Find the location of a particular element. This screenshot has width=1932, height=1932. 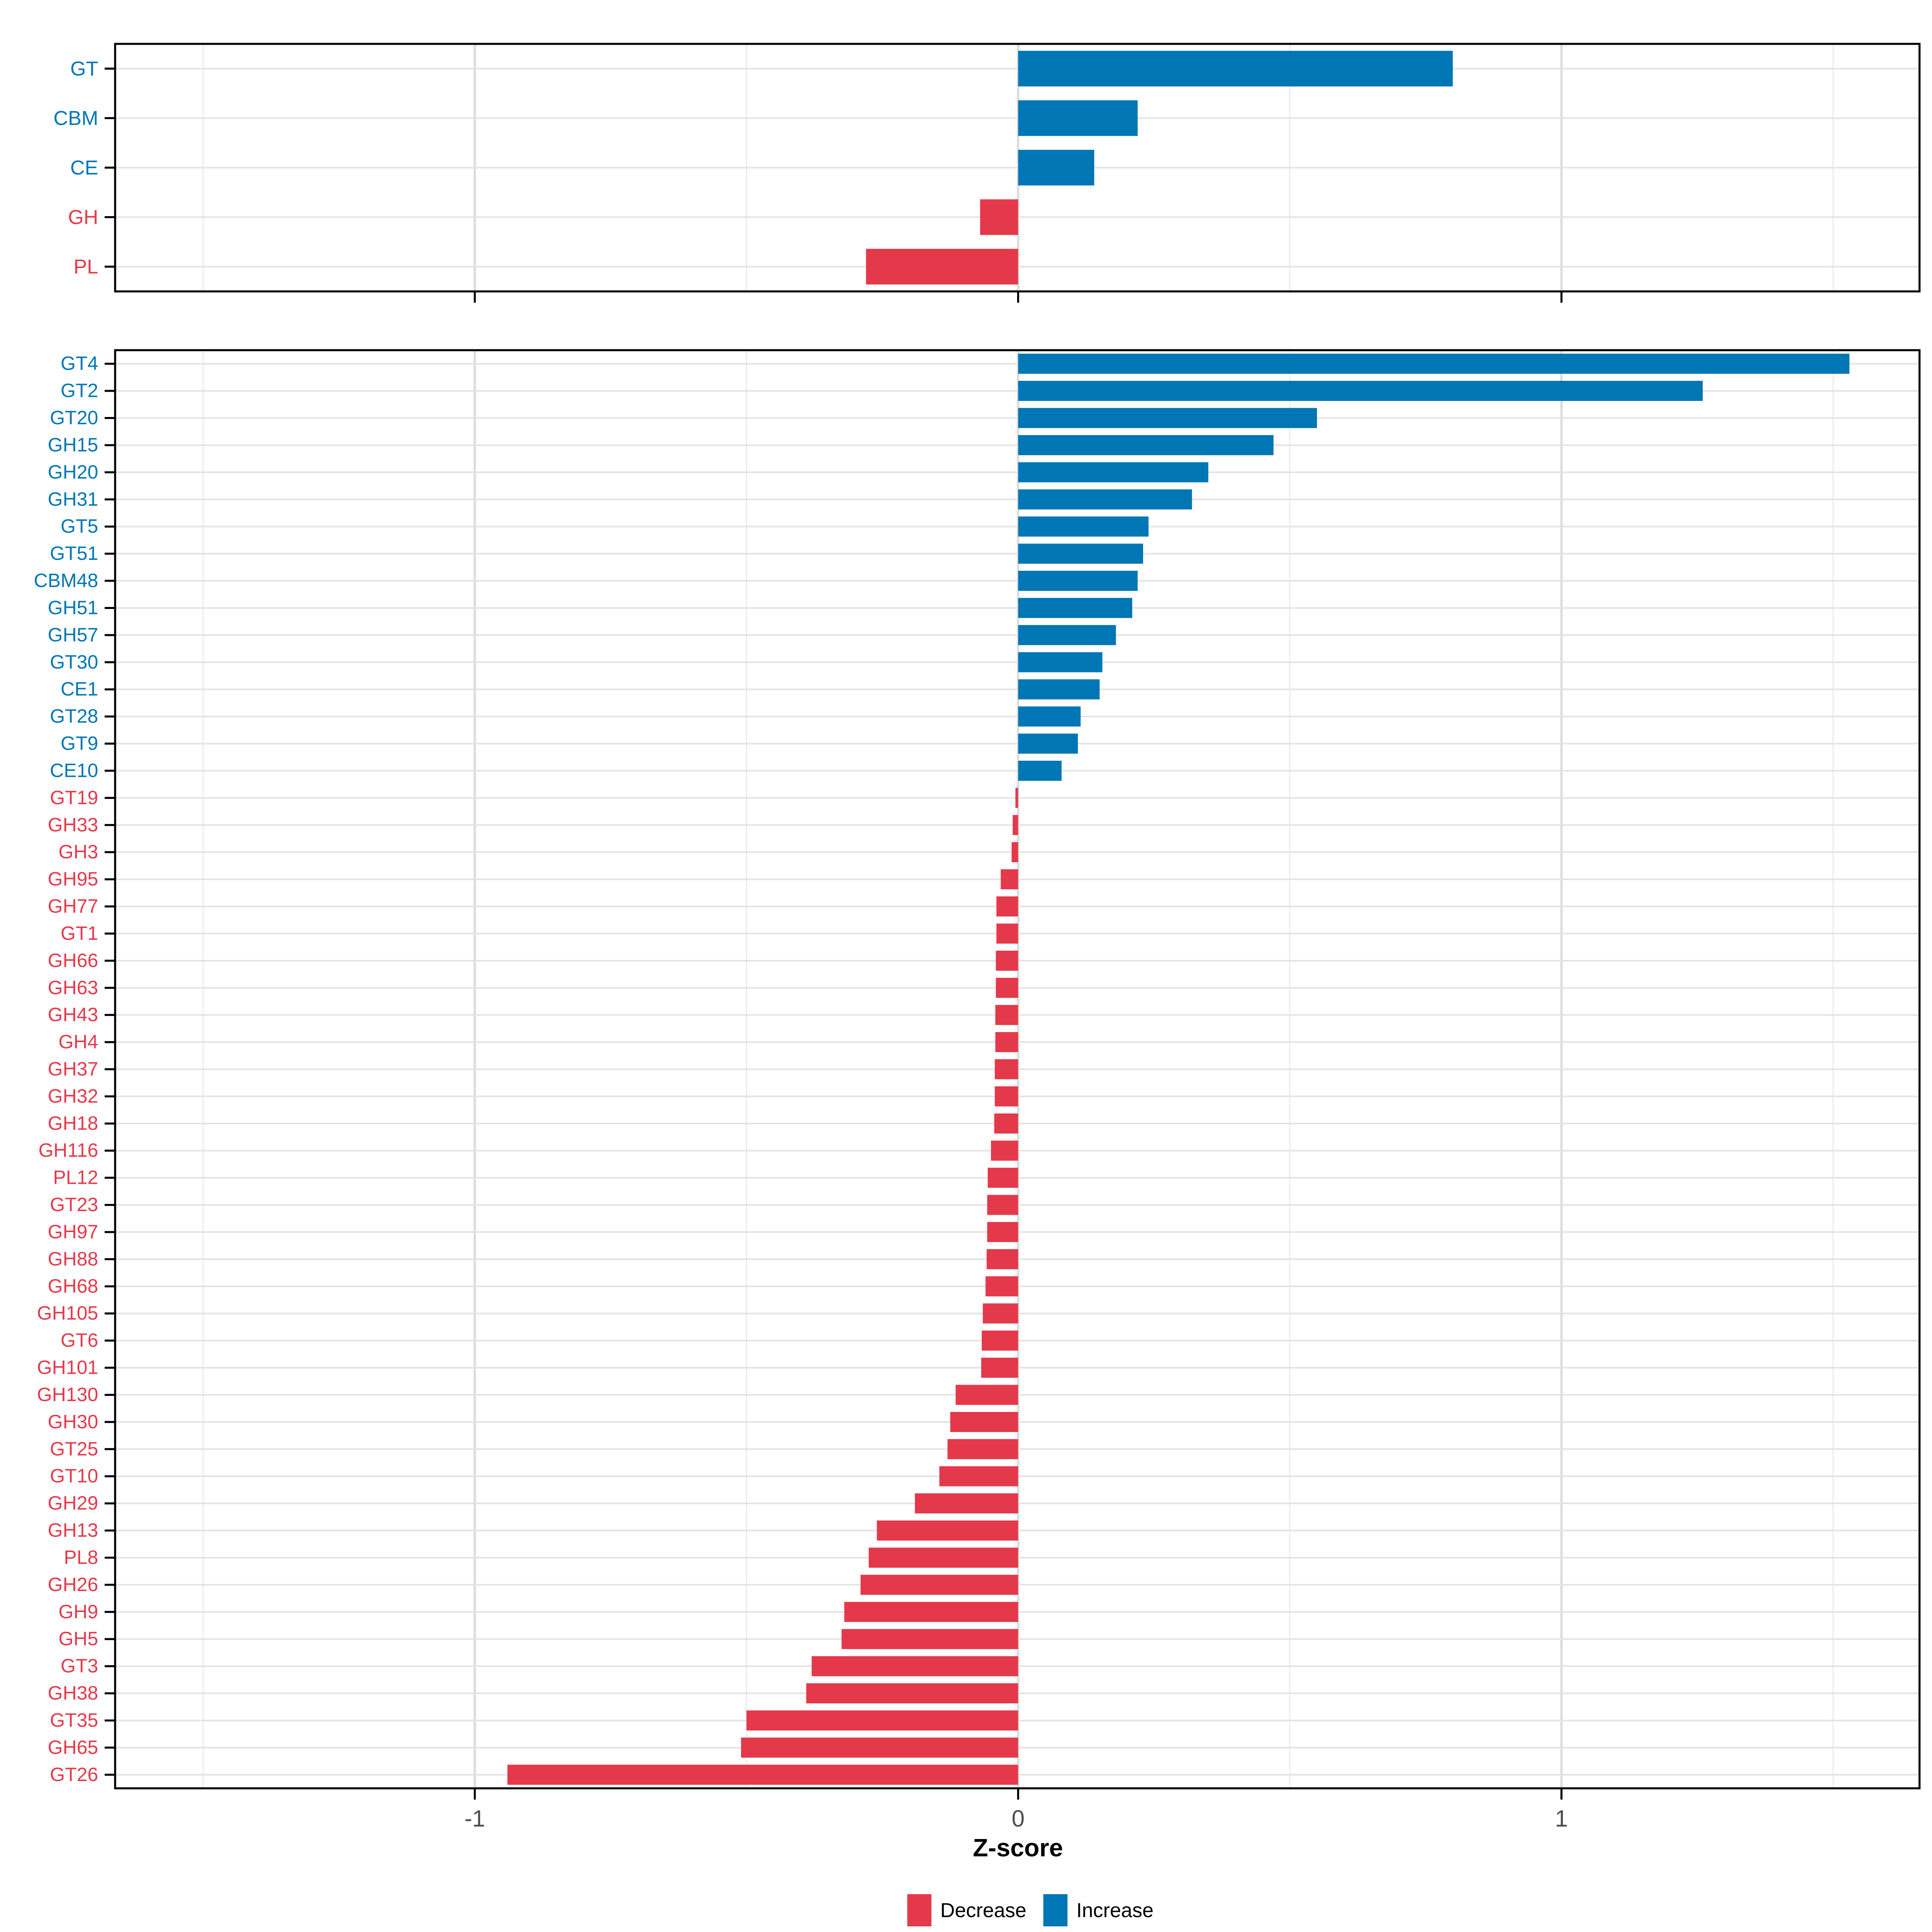

bar-GT is located at coordinates (1235, 69).